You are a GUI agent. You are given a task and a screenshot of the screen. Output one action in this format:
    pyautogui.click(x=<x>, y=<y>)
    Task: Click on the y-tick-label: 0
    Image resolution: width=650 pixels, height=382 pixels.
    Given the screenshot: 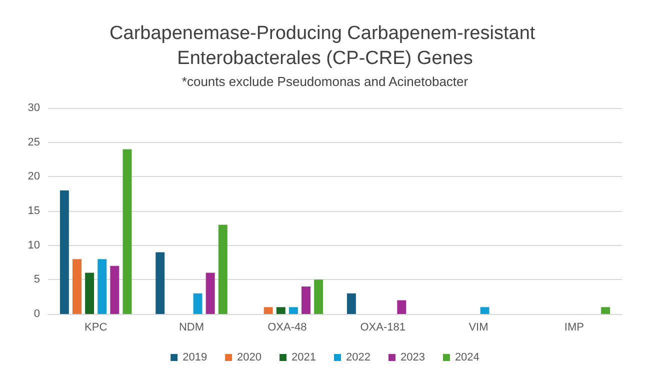 What is the action you would take?
    pyautogui.click(x=37, y=314)
    